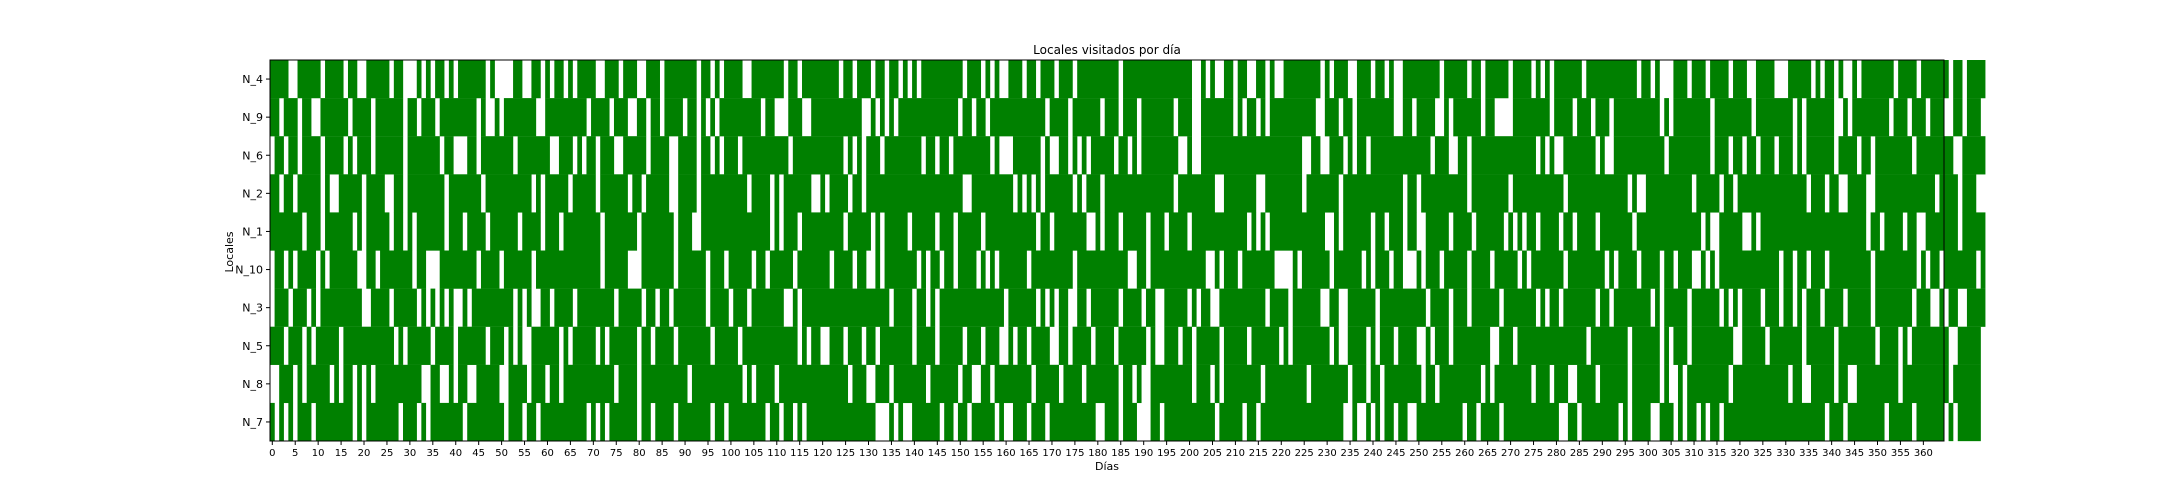  I want to click on x-tick-label-70: 70, so click(593, 453).